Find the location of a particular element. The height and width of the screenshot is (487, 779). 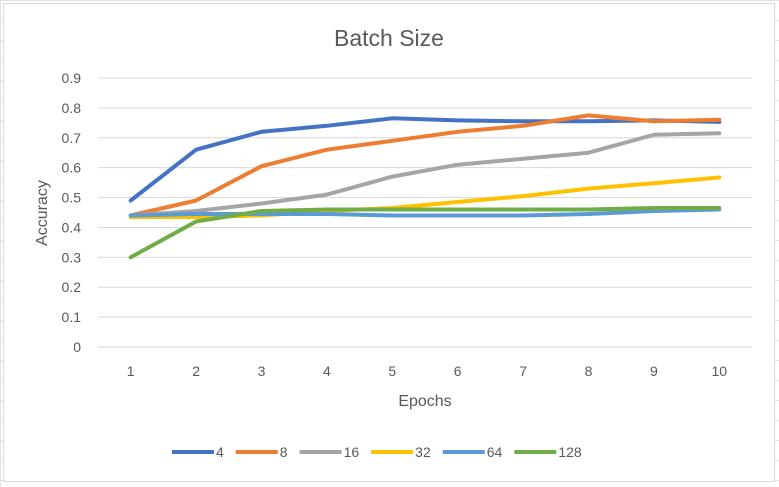

x-tick-label: 7 is located at coordinates (523, 371).